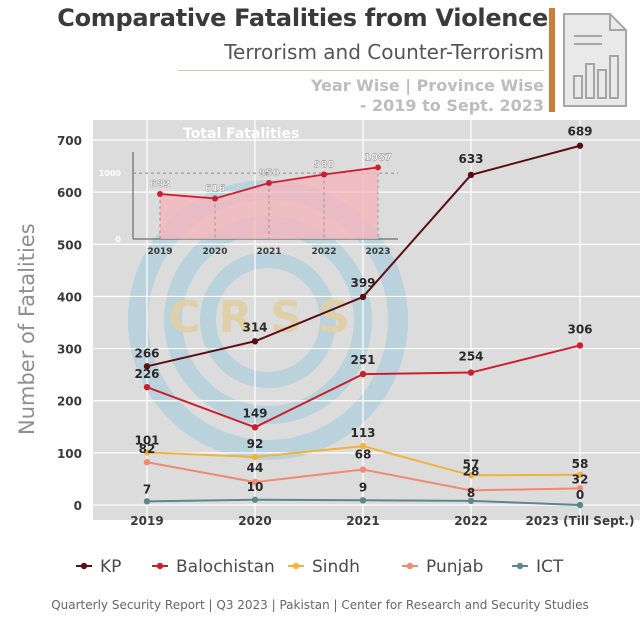  I want to click on legend-item-sindh: Sindh, so click(324, 567).